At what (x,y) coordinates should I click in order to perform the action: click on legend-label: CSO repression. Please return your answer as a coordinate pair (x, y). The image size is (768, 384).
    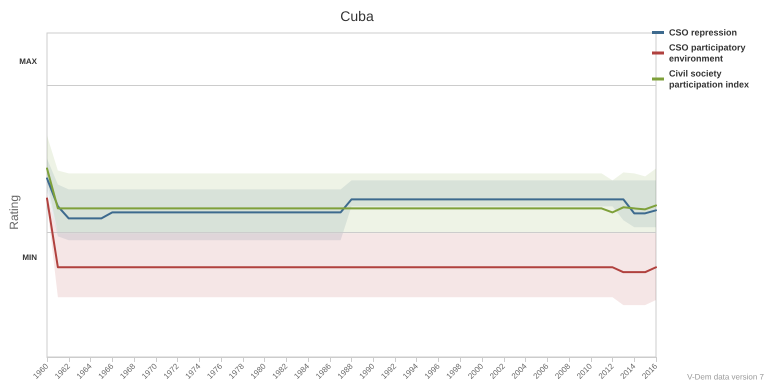
    Looking at the image, I should click on (703, 33).